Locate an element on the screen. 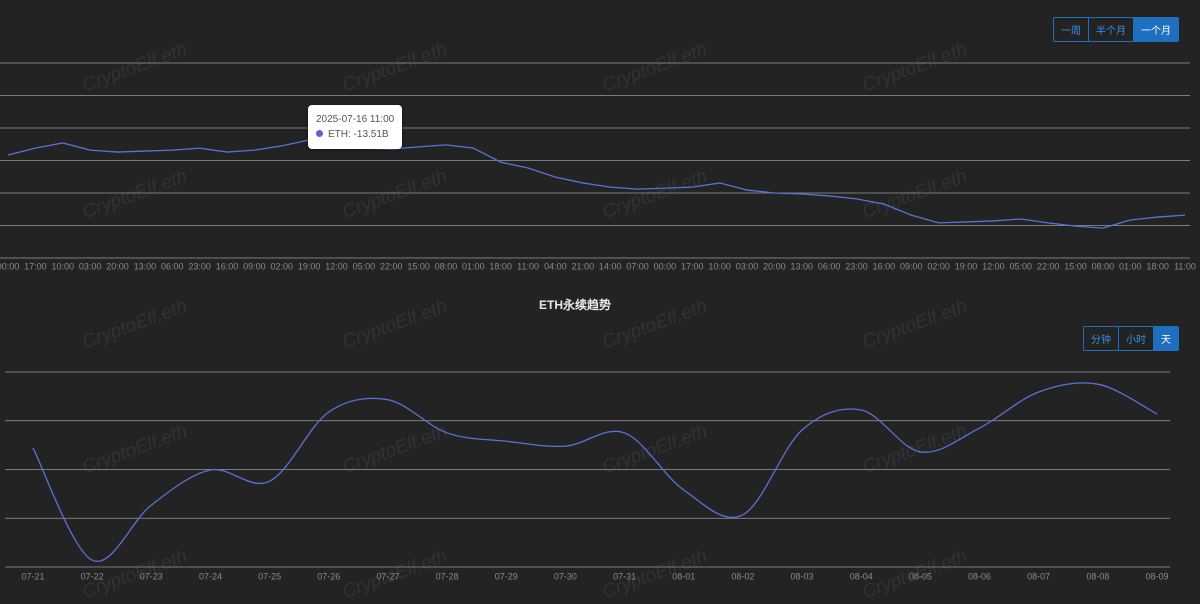  range-button: 分钟 is located at coordinates (1101, 340).